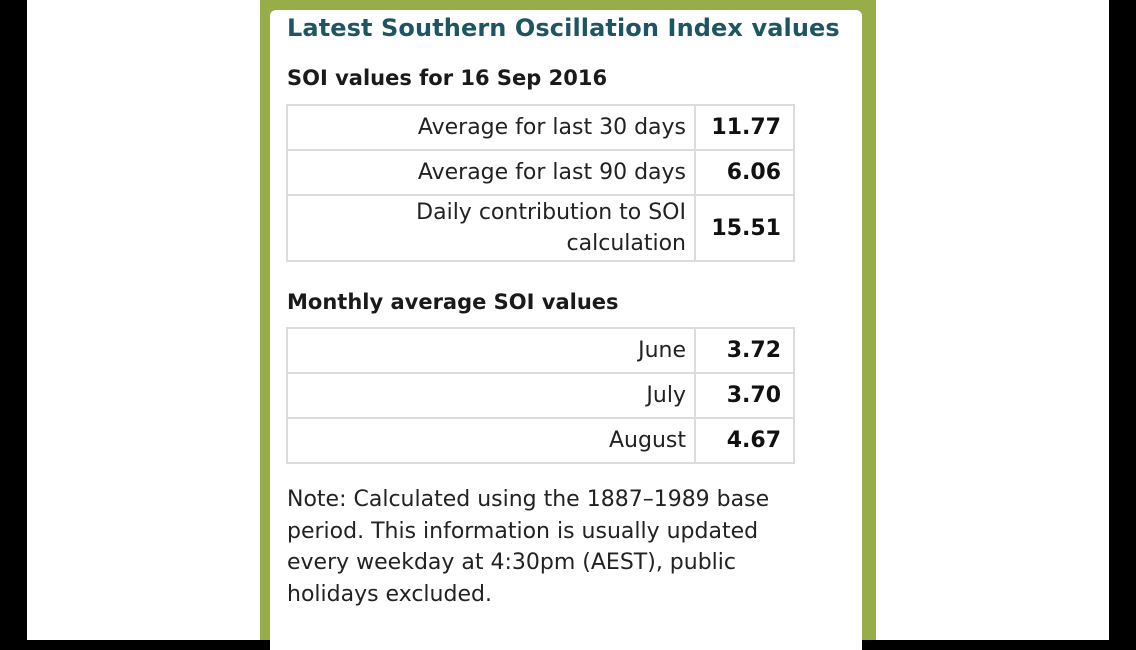  What do you see at coordinates (491, 172) in the screenshot?
I see `row-label: Average for last 90 days` at bounding box center [491, 172].